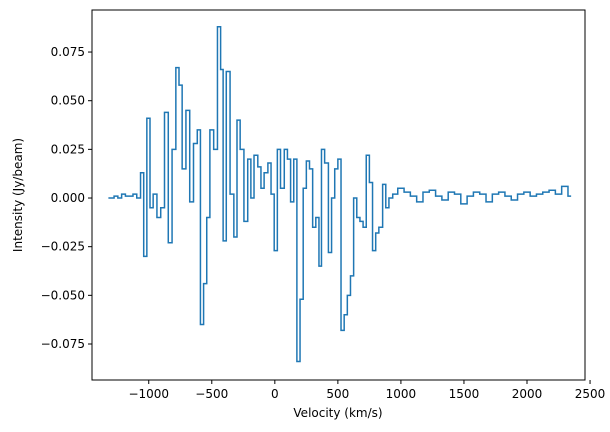 This screenshot has width=610, height=432. Describe the element at coordinates (68, 198) in the screenshot. I see `y-tick-label: 0.000` at that location.